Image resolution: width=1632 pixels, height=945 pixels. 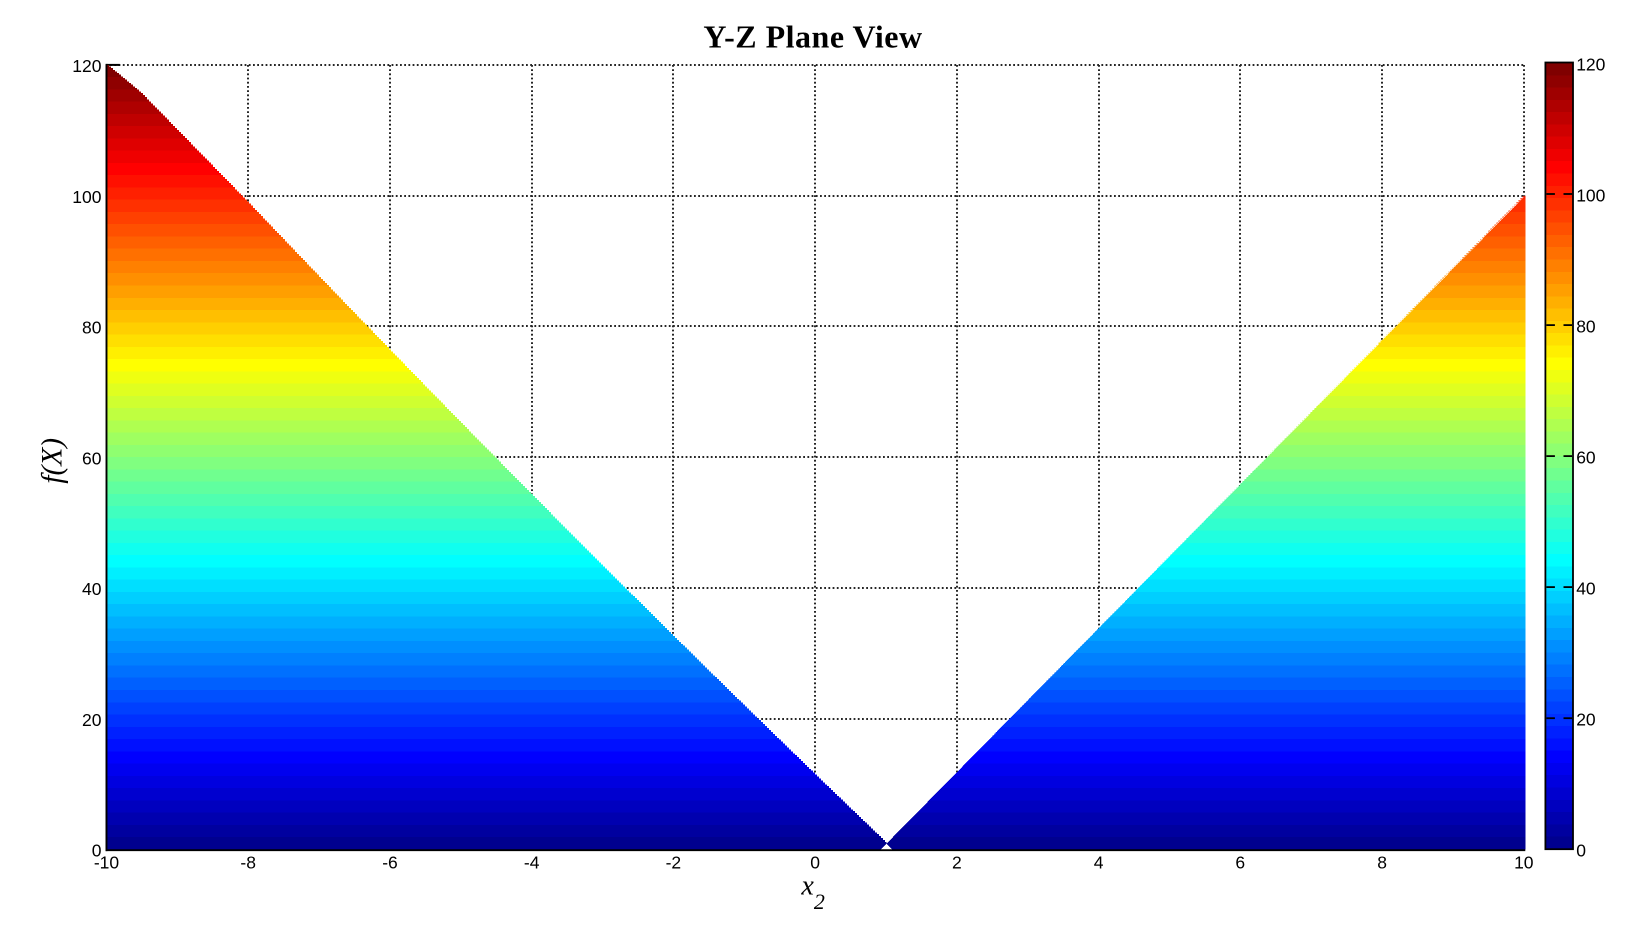 I want to click on svg-text: 8, so click(x=1382, y=862).